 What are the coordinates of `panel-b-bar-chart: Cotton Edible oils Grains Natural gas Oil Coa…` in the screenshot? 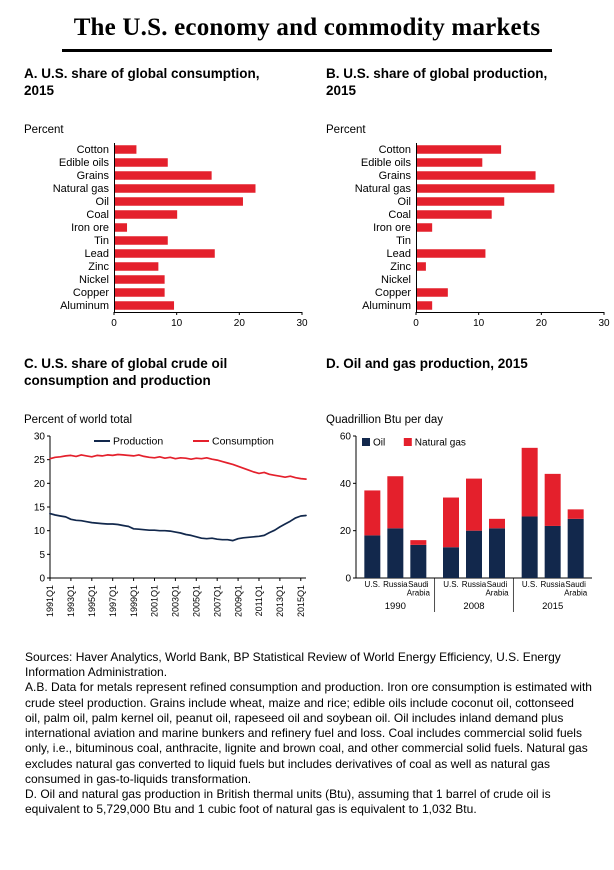 It's located at (468, 237).